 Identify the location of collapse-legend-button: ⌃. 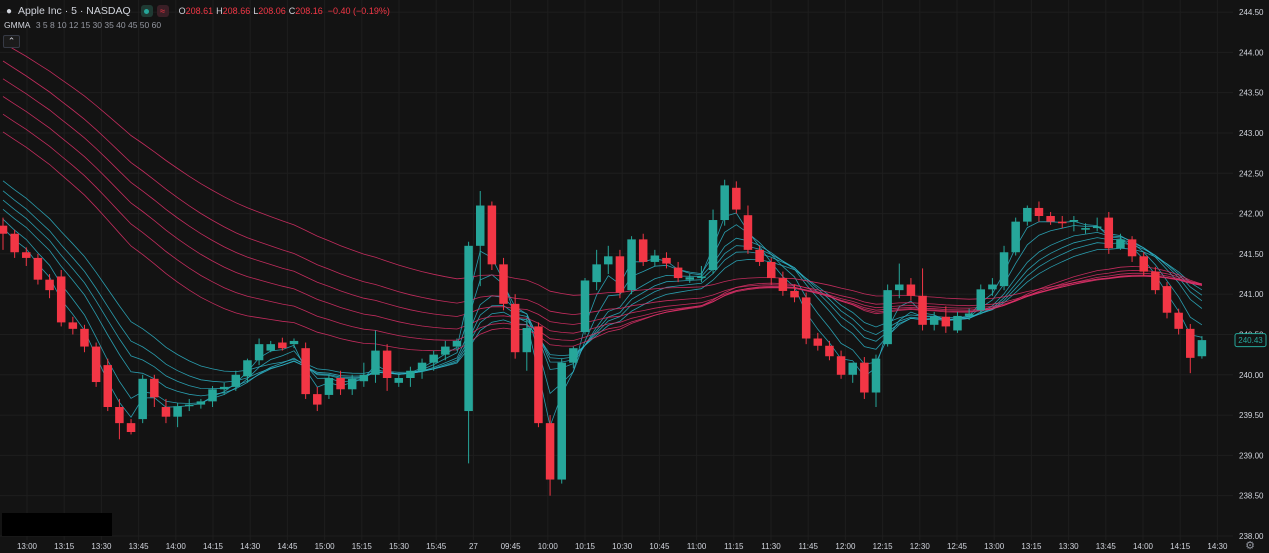
(11, 41).